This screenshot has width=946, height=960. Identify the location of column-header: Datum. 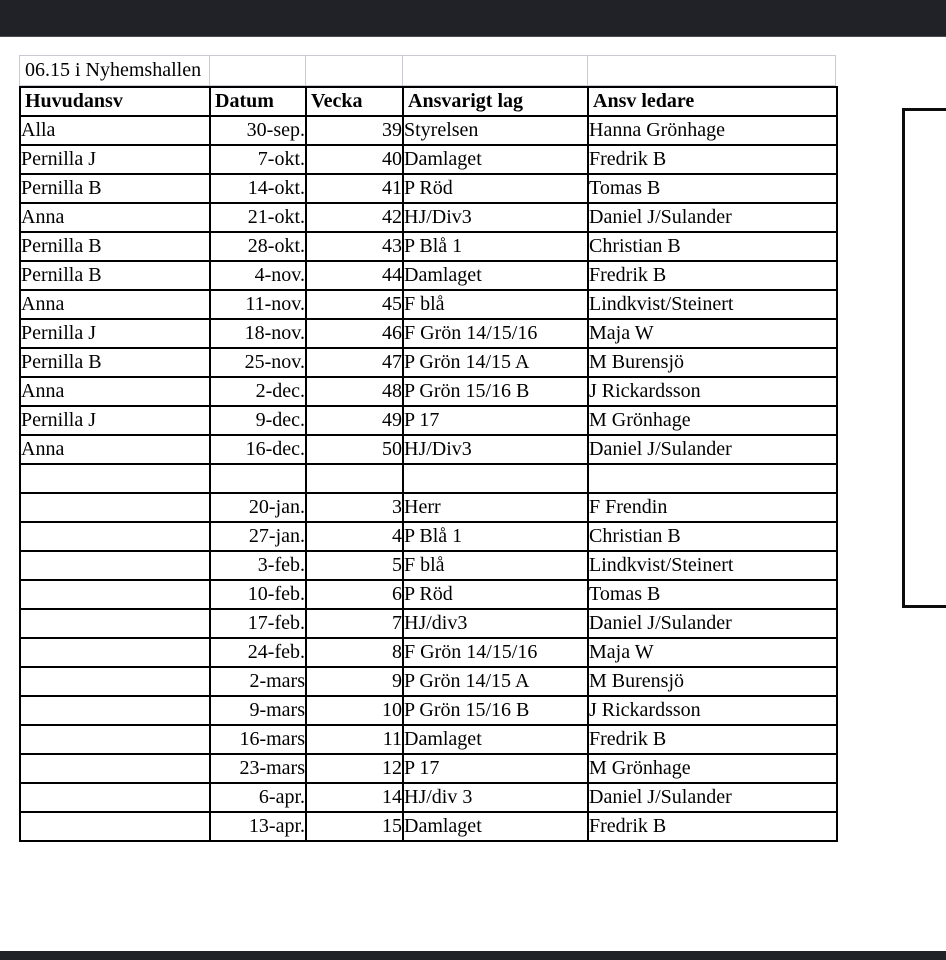
(258, 101).